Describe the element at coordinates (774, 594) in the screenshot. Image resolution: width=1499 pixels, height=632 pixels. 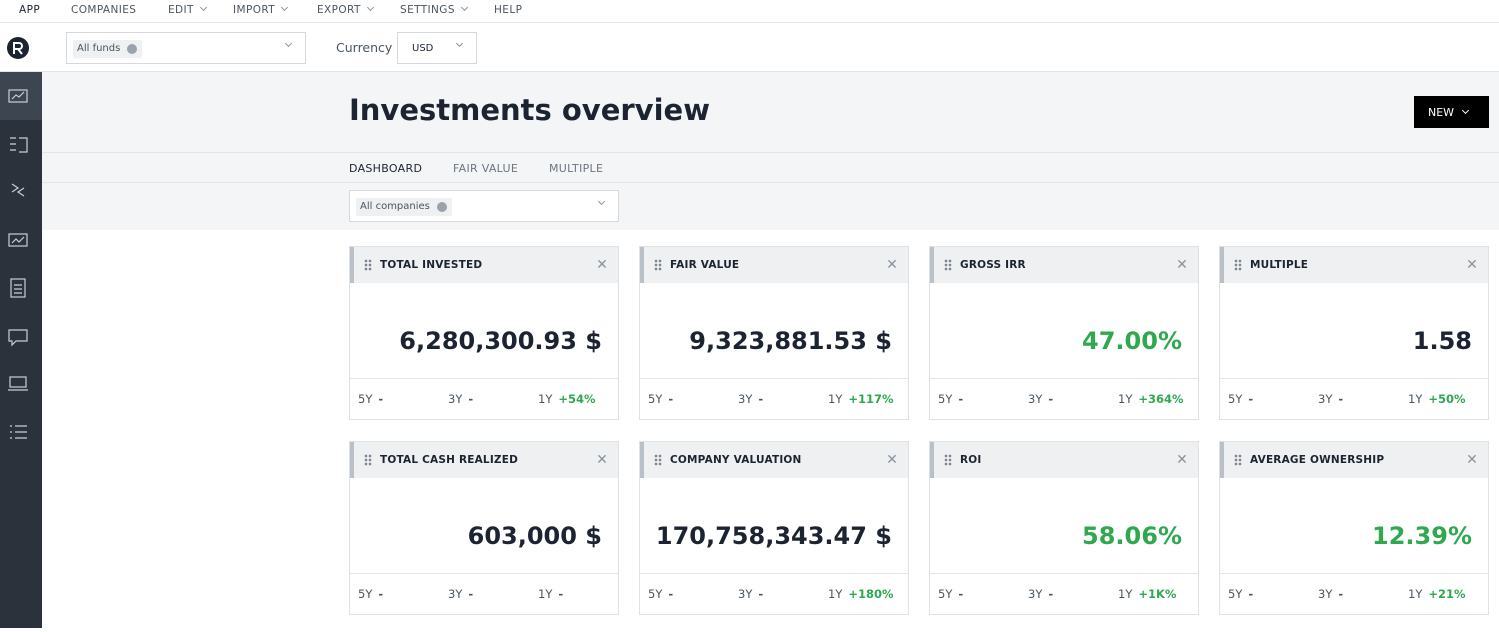
I see `card-footer: 5Y -3Y - 1Y +180%` at that location.